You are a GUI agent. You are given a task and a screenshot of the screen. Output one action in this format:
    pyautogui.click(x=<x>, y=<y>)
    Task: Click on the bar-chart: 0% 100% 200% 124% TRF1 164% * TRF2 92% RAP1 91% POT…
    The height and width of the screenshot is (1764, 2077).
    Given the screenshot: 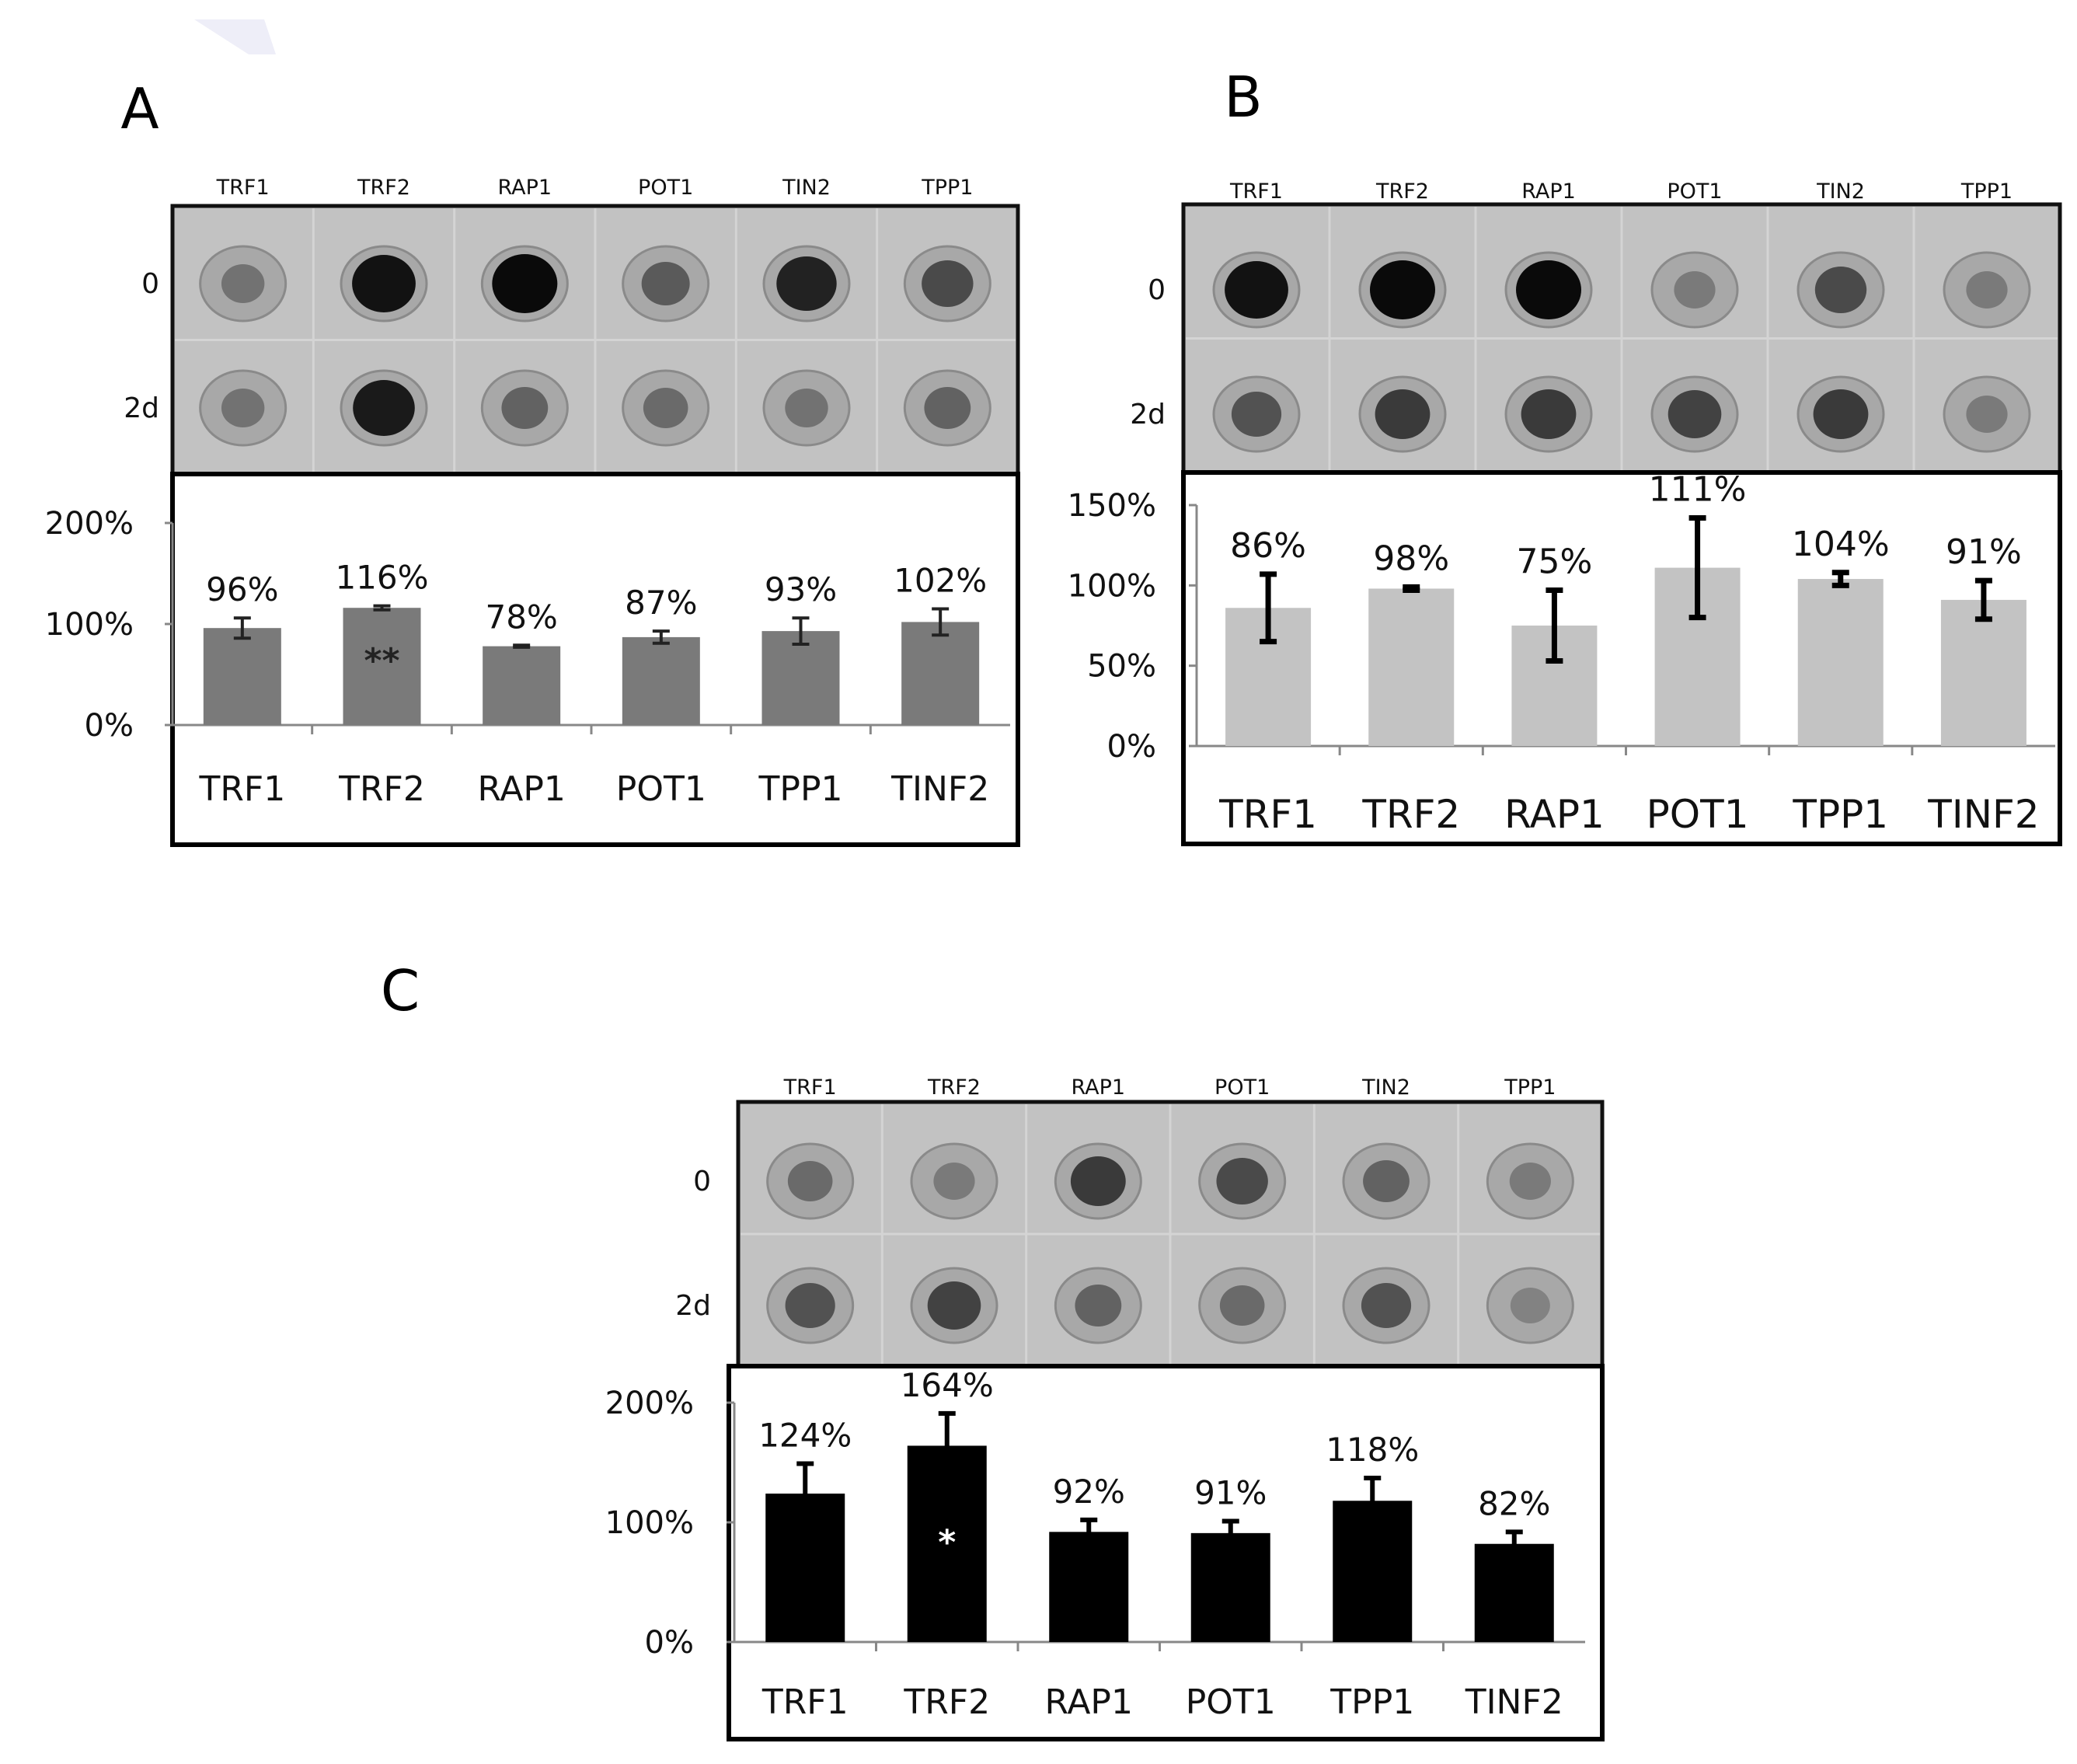 What is the action you would take?
    pyautogui.click(x=1105, y=1552)
    